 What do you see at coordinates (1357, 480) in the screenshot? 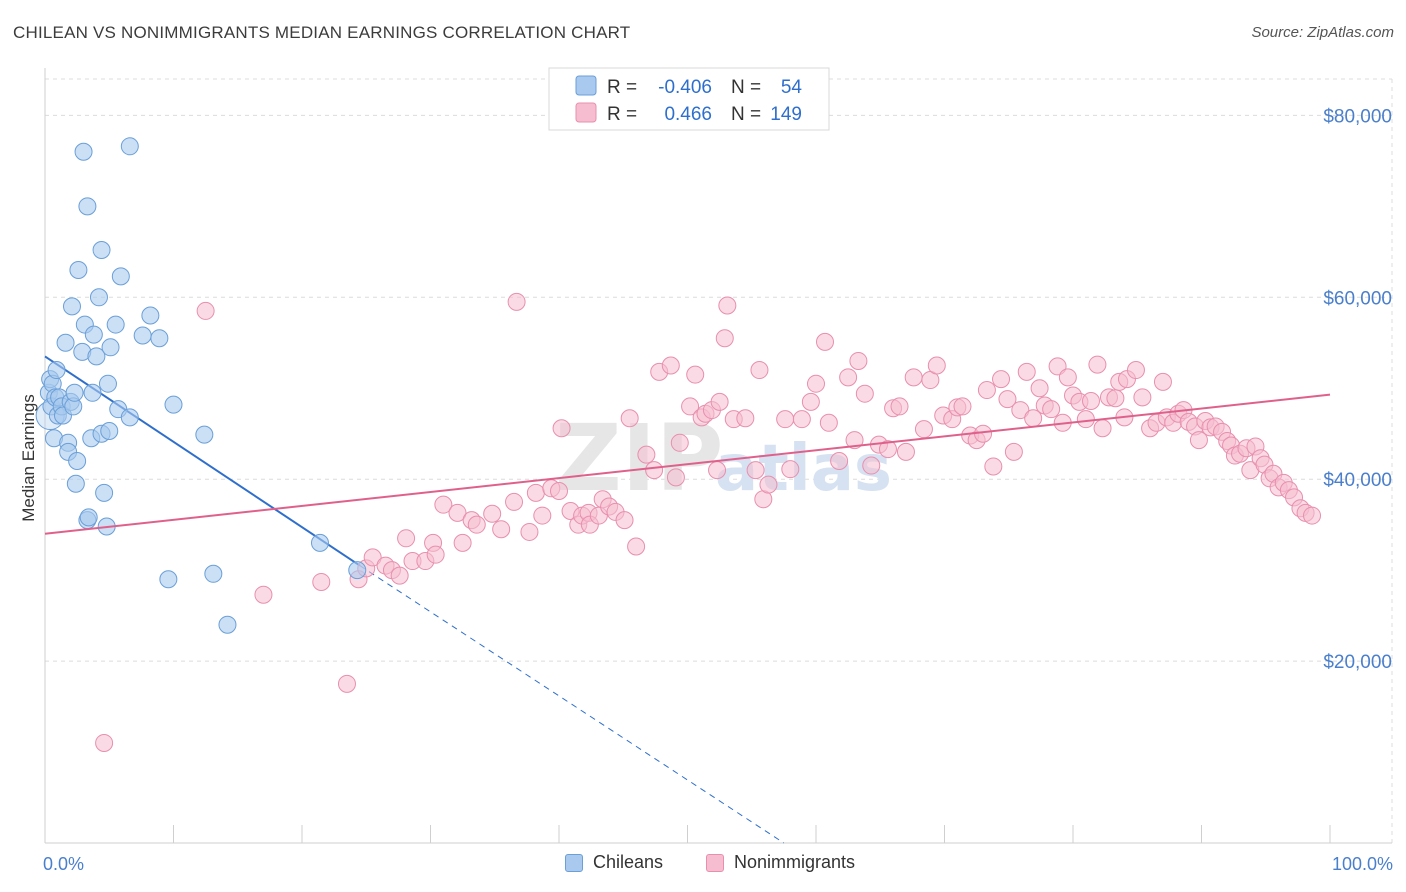
I see `y-tick-label: $40,000` at bounding box center [1357, 480].